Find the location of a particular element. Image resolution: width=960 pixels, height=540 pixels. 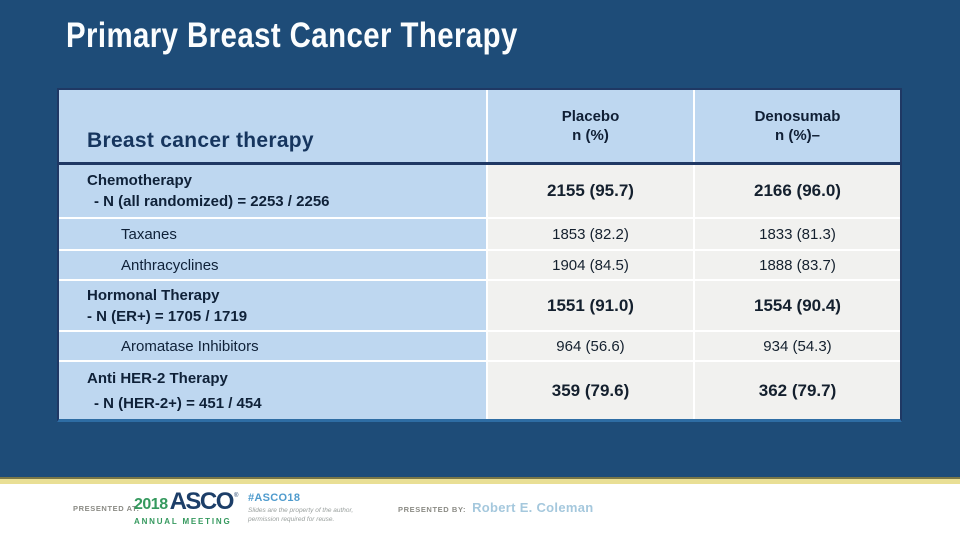

slide-title: Primary Breast Cancer Therapy is located at coordinates (292, 35).